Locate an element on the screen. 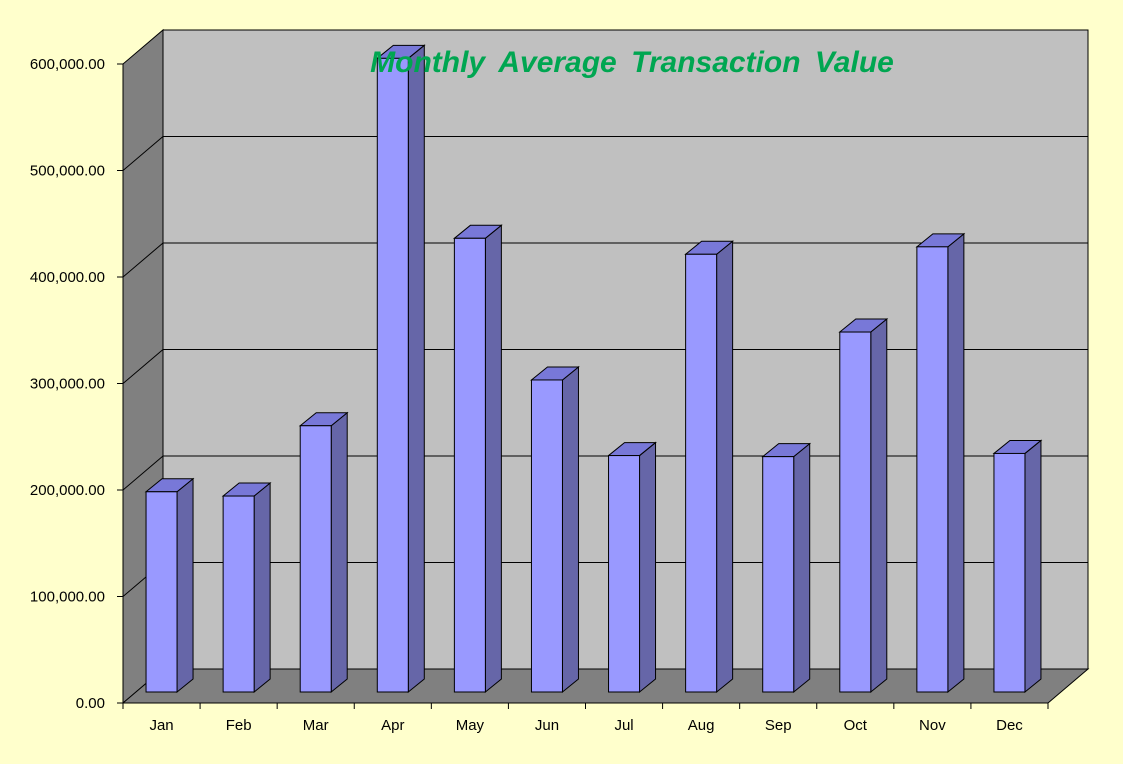  bar-jul is located at coordinates (632, 567).